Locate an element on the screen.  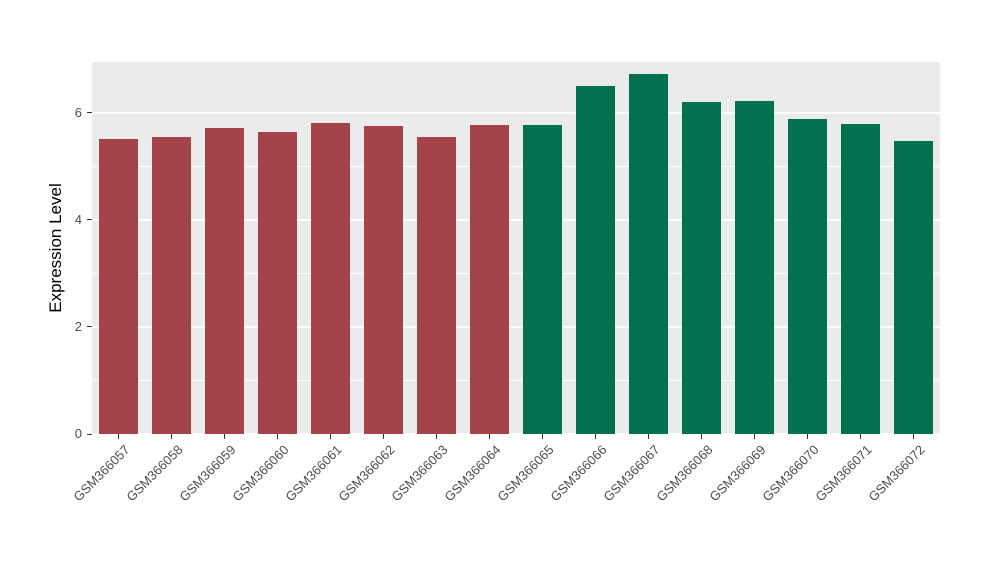
y-tick-label: 2 is located at coordinates (78, 326).